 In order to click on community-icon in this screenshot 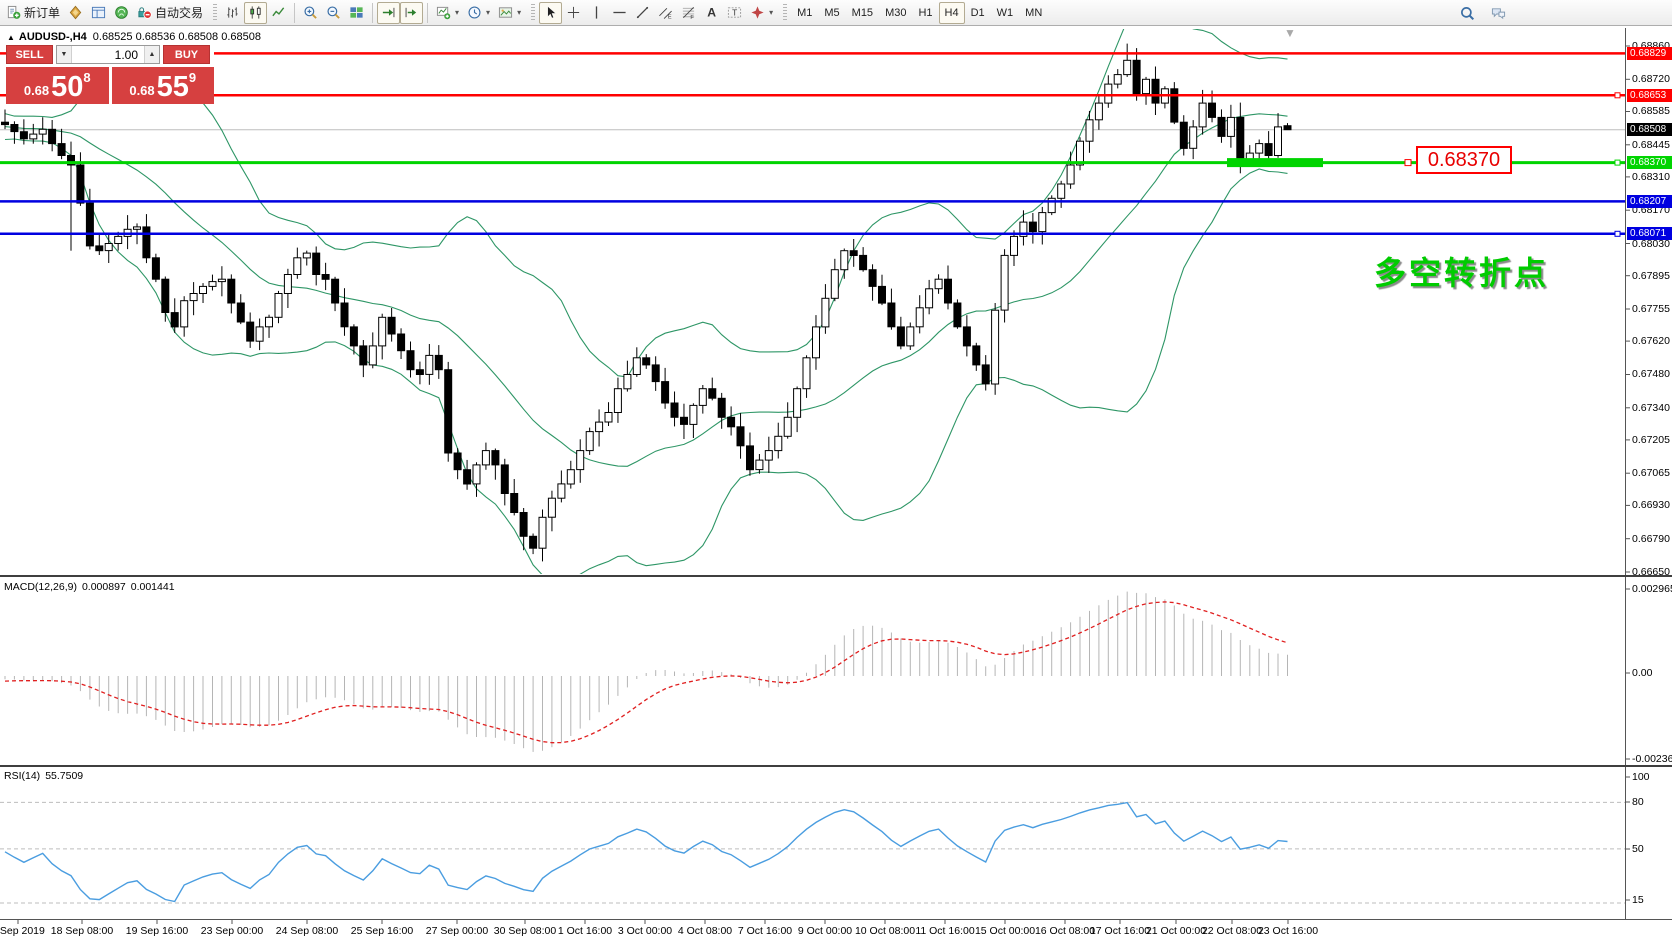, I will do `click(1498, 13)`.